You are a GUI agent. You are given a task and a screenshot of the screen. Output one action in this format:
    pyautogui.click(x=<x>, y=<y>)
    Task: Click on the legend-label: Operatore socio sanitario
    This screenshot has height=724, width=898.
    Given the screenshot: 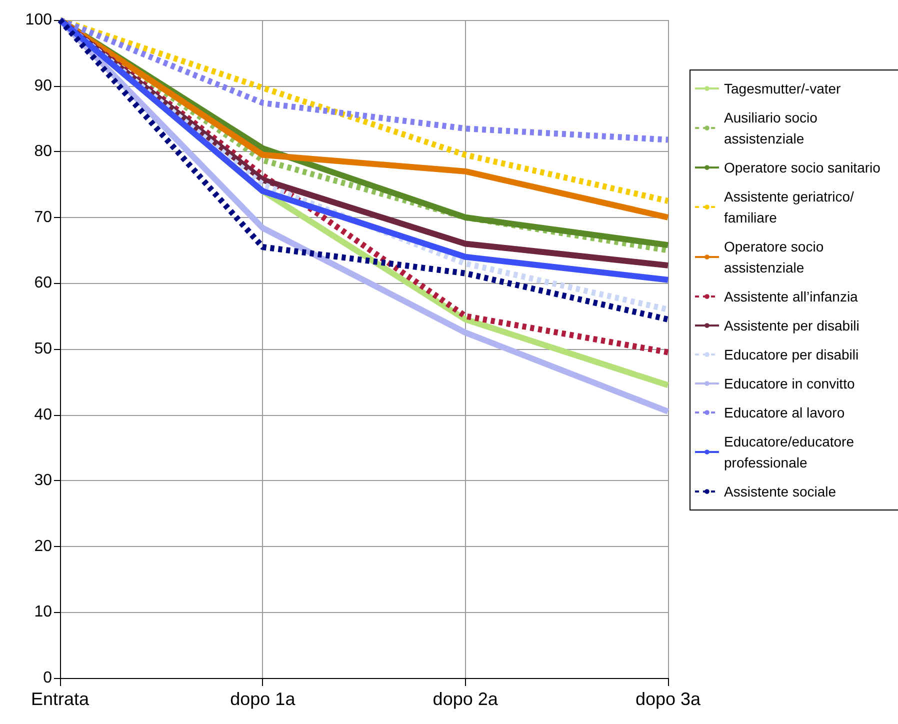 What is the action you would take?
    pyautogui.click(x=802, y=168)
    